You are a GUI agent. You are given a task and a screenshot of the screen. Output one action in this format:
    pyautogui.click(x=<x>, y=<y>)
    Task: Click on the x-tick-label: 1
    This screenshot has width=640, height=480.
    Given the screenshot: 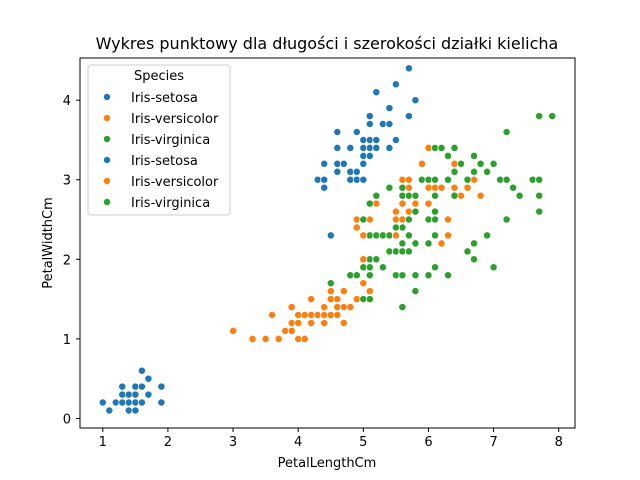 What is the action you would take?
    pyautogui.click(x=103, y=442)
    